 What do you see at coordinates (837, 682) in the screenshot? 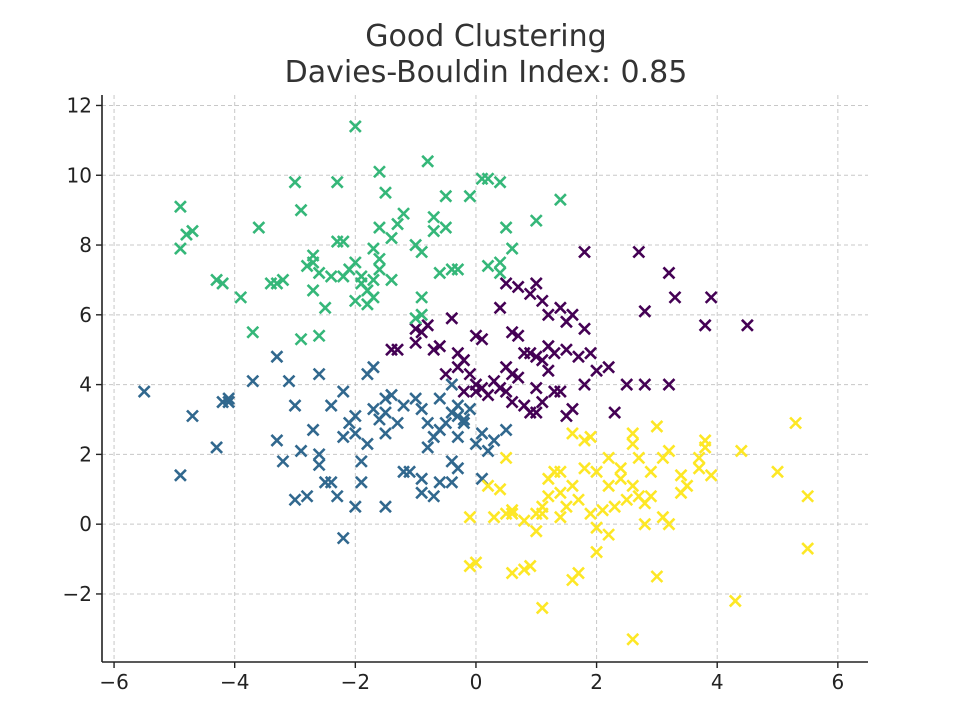
I see `x-tick-label: 6` at bounding box center [837, 682].